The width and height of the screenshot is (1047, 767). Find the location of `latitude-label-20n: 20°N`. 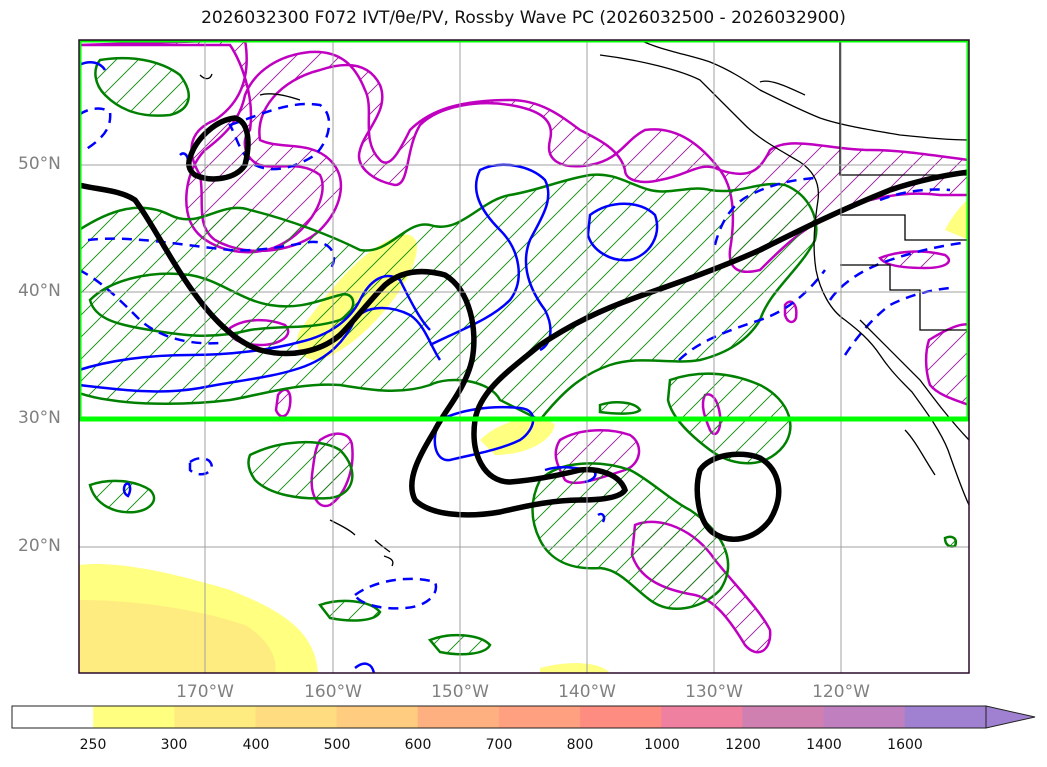

latitude-label-20n: 20°N is located at coordinates (39, 546).